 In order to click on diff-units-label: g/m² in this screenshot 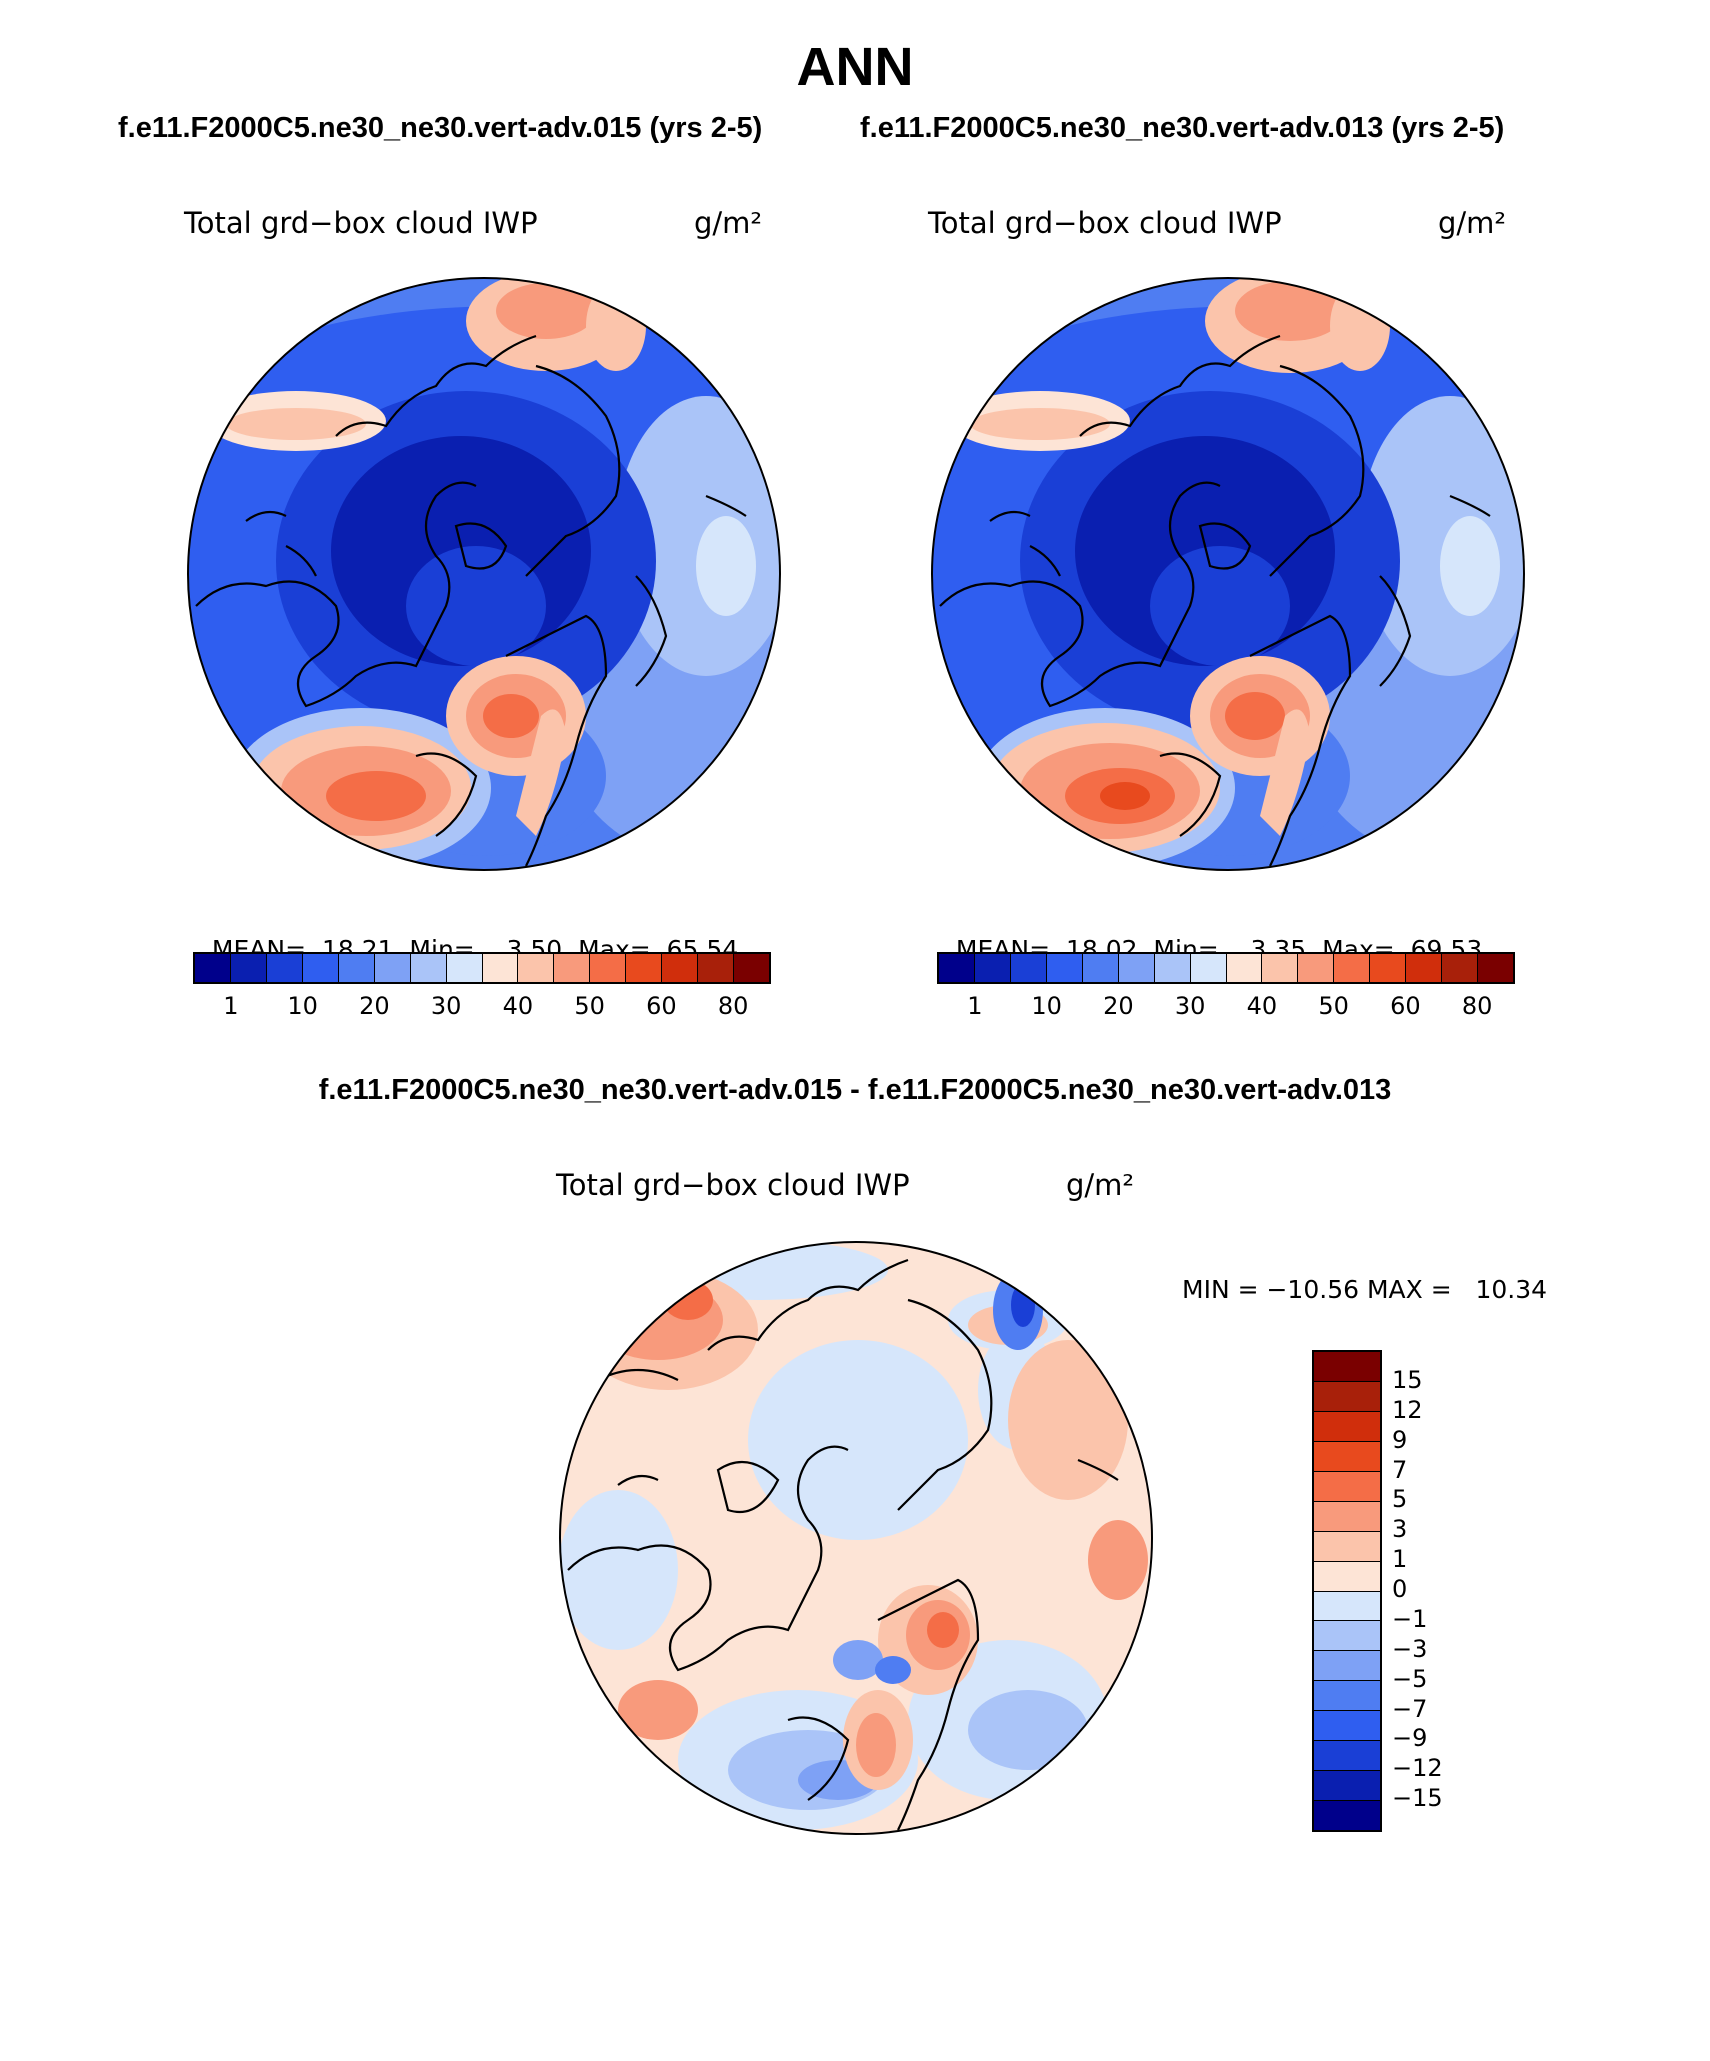, I will do `click(1100, 1185)`.